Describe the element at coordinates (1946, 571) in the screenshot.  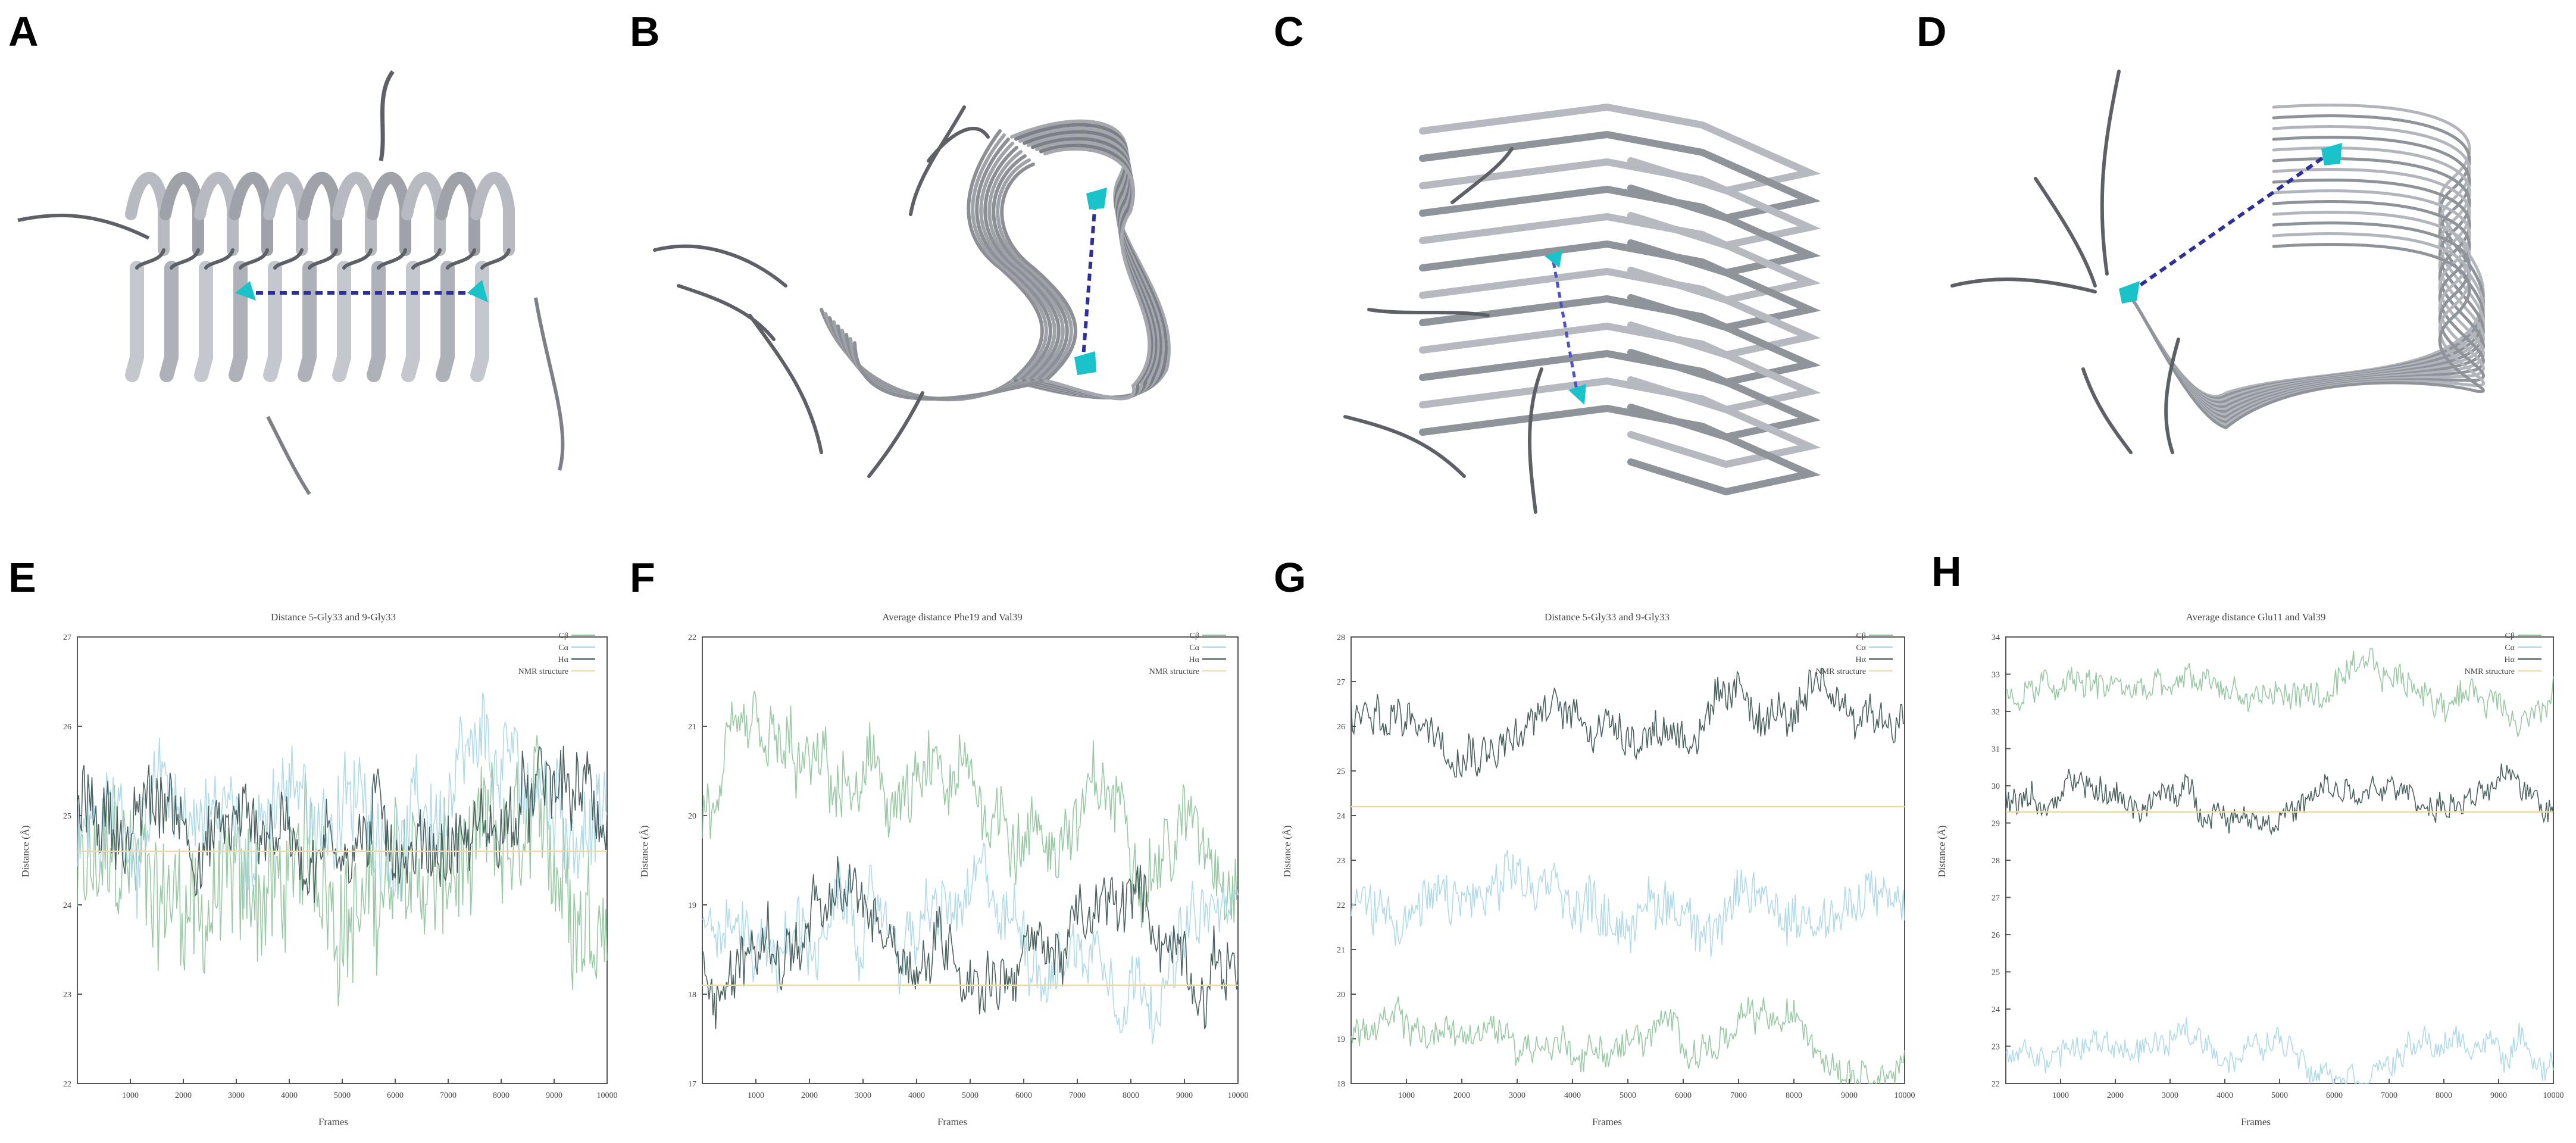
I see `panel-label-h: H` at that location.